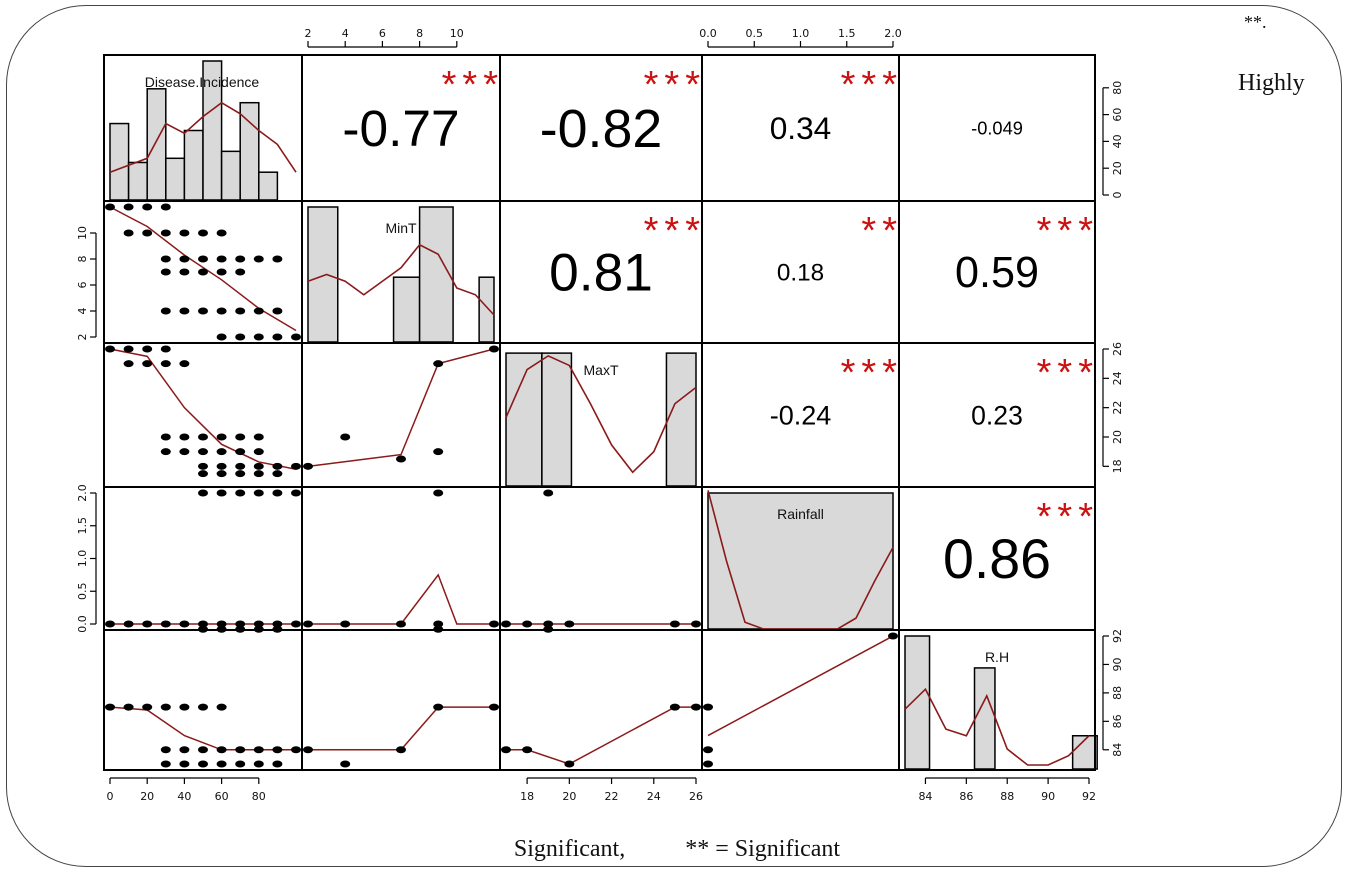 This screenshot has width=1354, height=873. Describe the element at coordinates (601, 129) in the screenshot. I see `correlation-value: -0.82` at that location.